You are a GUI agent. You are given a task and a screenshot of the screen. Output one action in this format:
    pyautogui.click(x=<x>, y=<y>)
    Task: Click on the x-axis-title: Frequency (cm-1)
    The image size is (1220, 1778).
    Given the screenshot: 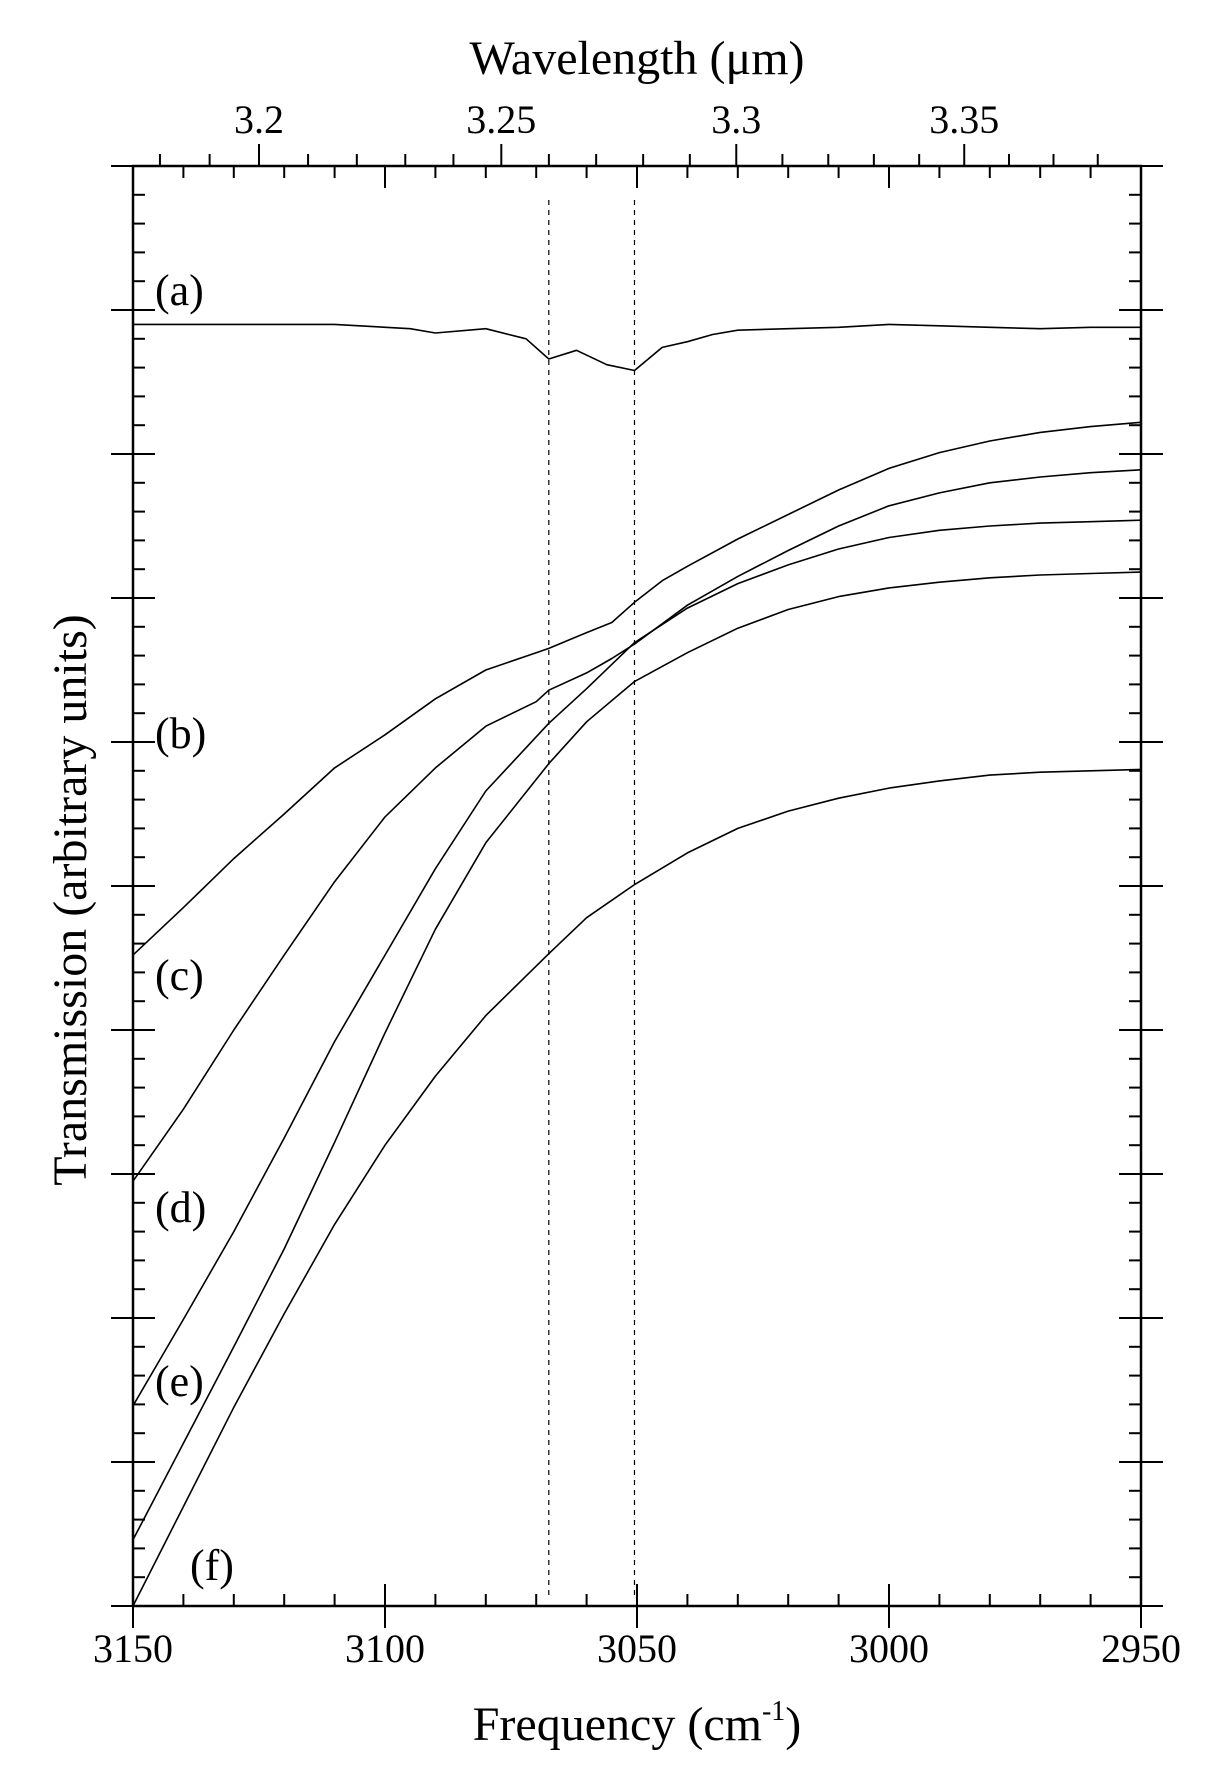 What is the action you would take?
    pyautogui.click(x=637, y=1723)
    